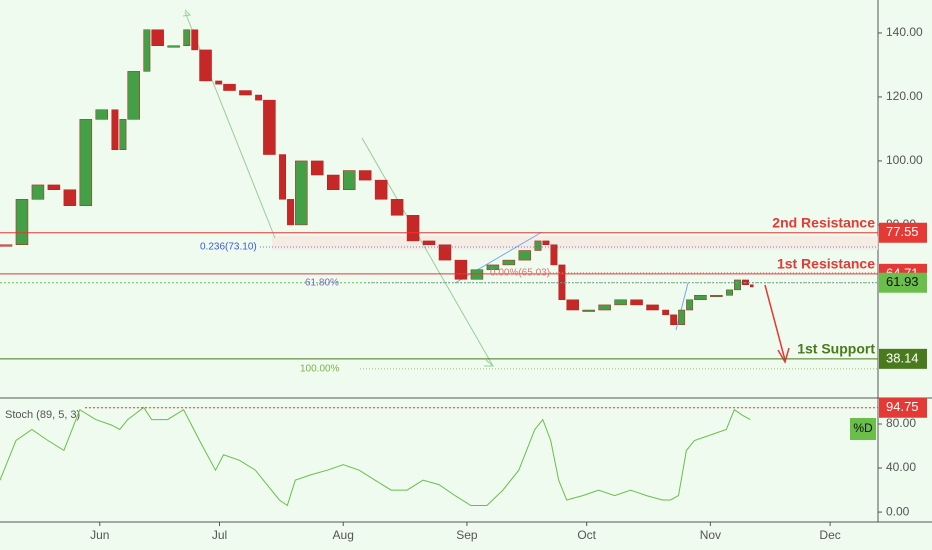 Image resolution: width=932 pixels, height=550 pixels. Describe the element at coordinates (219, 535) in the screenshot. I see `x-tick-label: Jul` at that location.